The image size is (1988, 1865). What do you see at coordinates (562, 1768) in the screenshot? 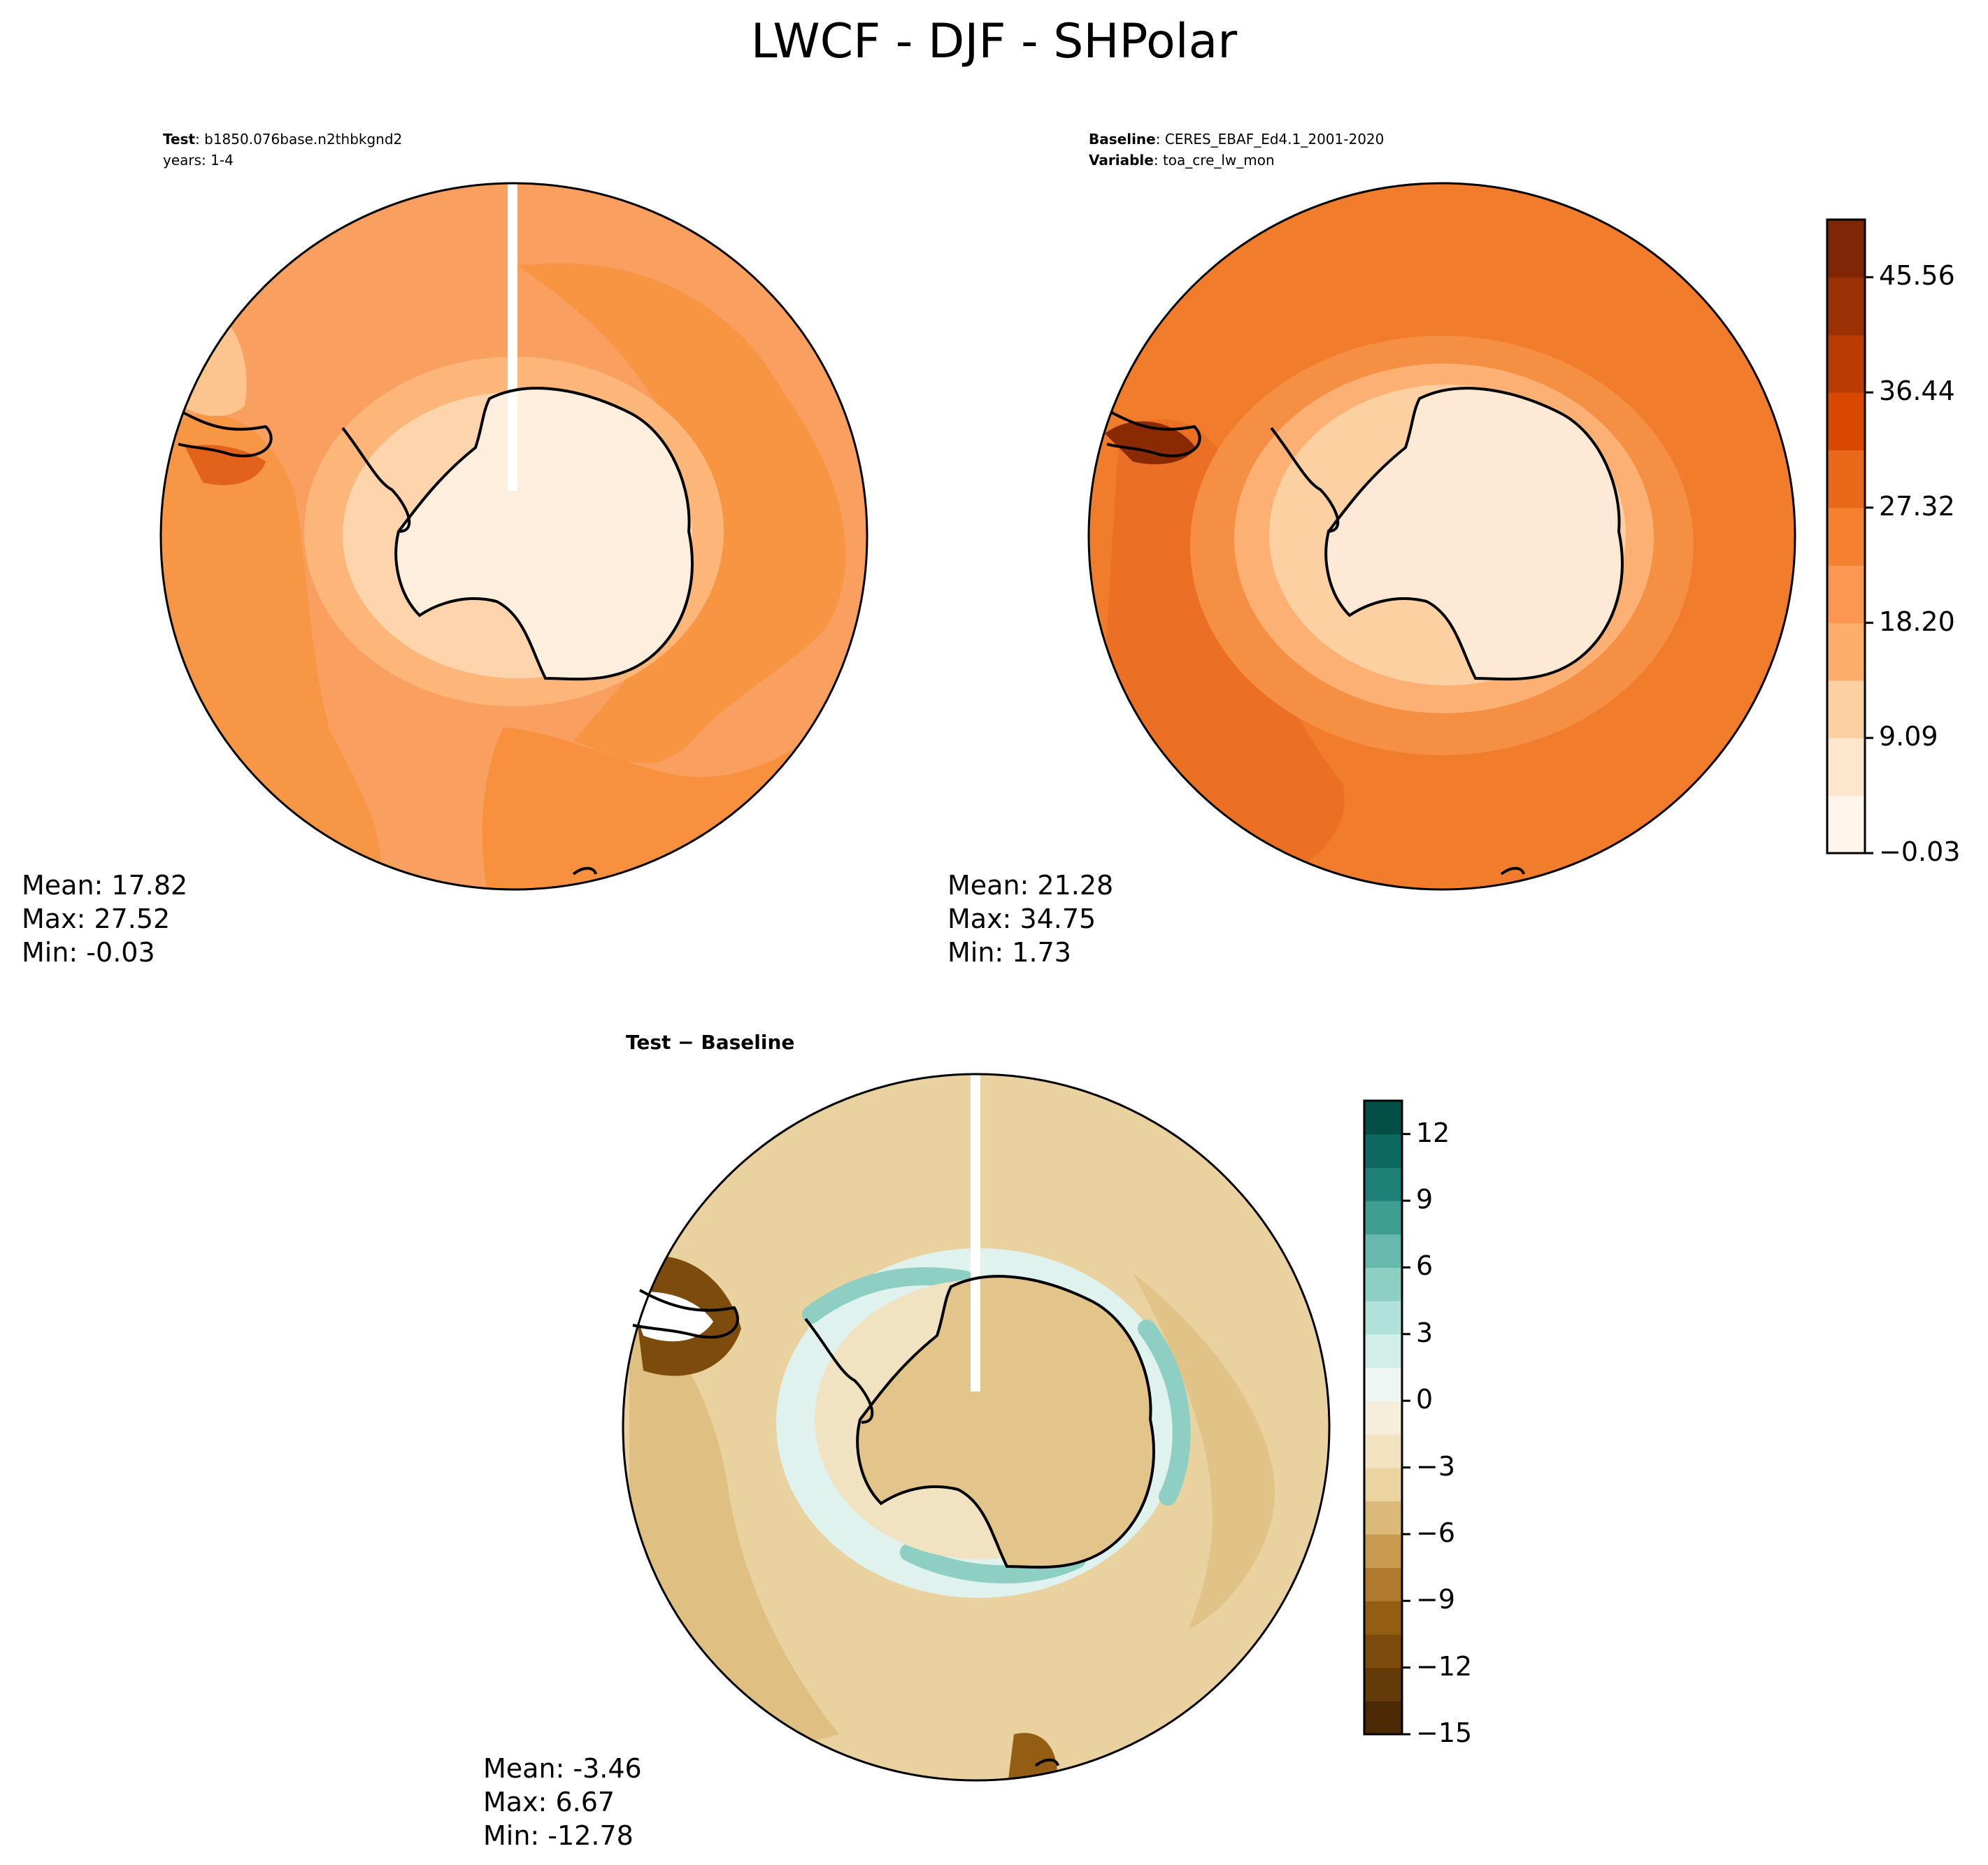
I see `diff-mean: Mean: -3.46` at bounding box center [562, 1768].